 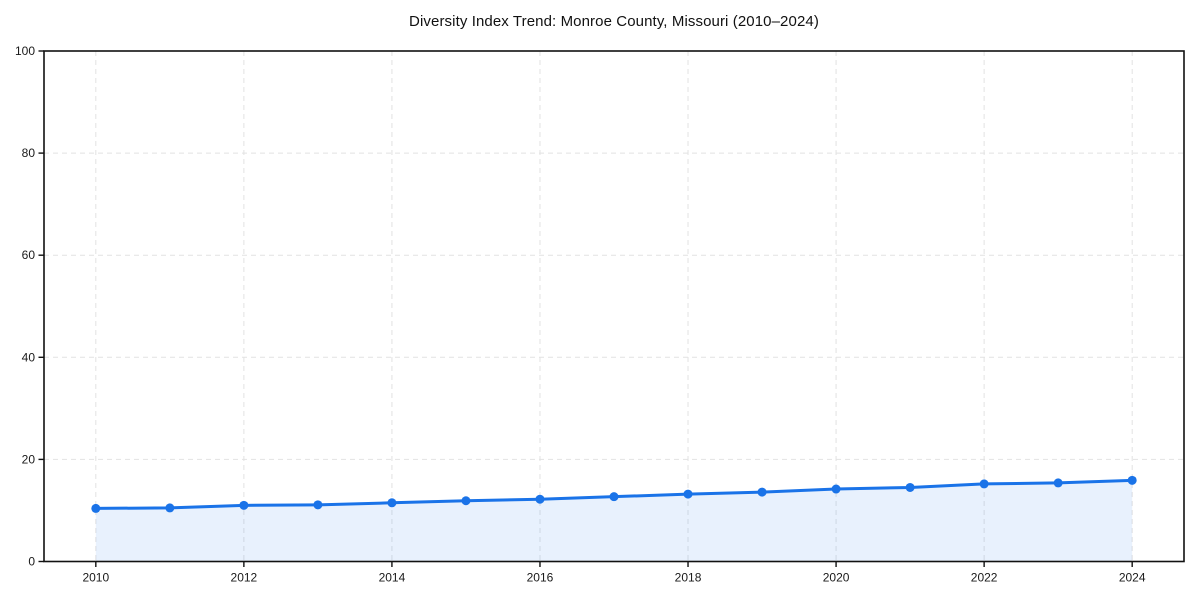 I want to click on y-tick-label: 0, so click(x=31, y=562).